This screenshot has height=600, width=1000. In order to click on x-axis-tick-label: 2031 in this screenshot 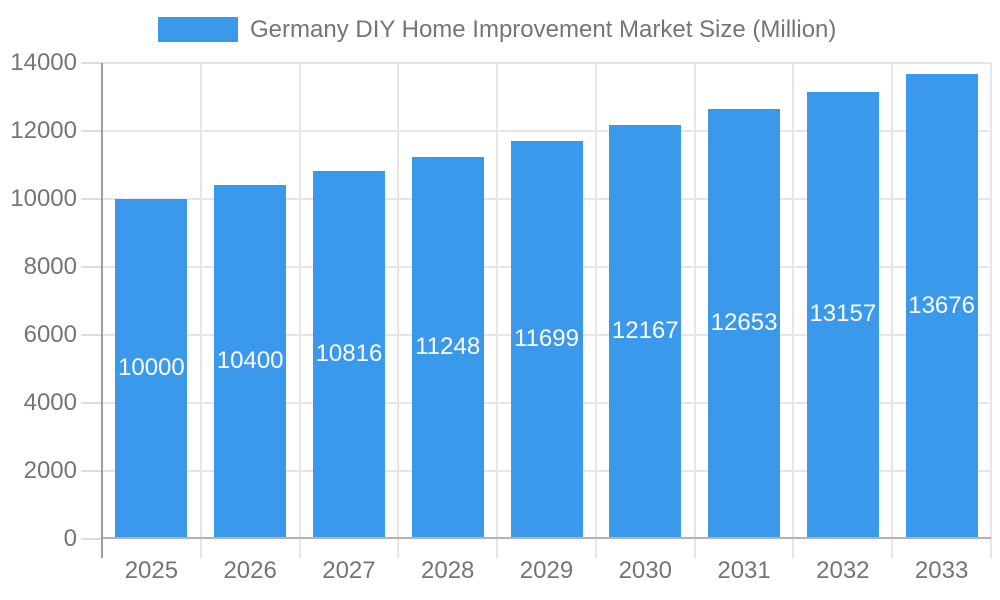, I will do `click(744, 570)`.